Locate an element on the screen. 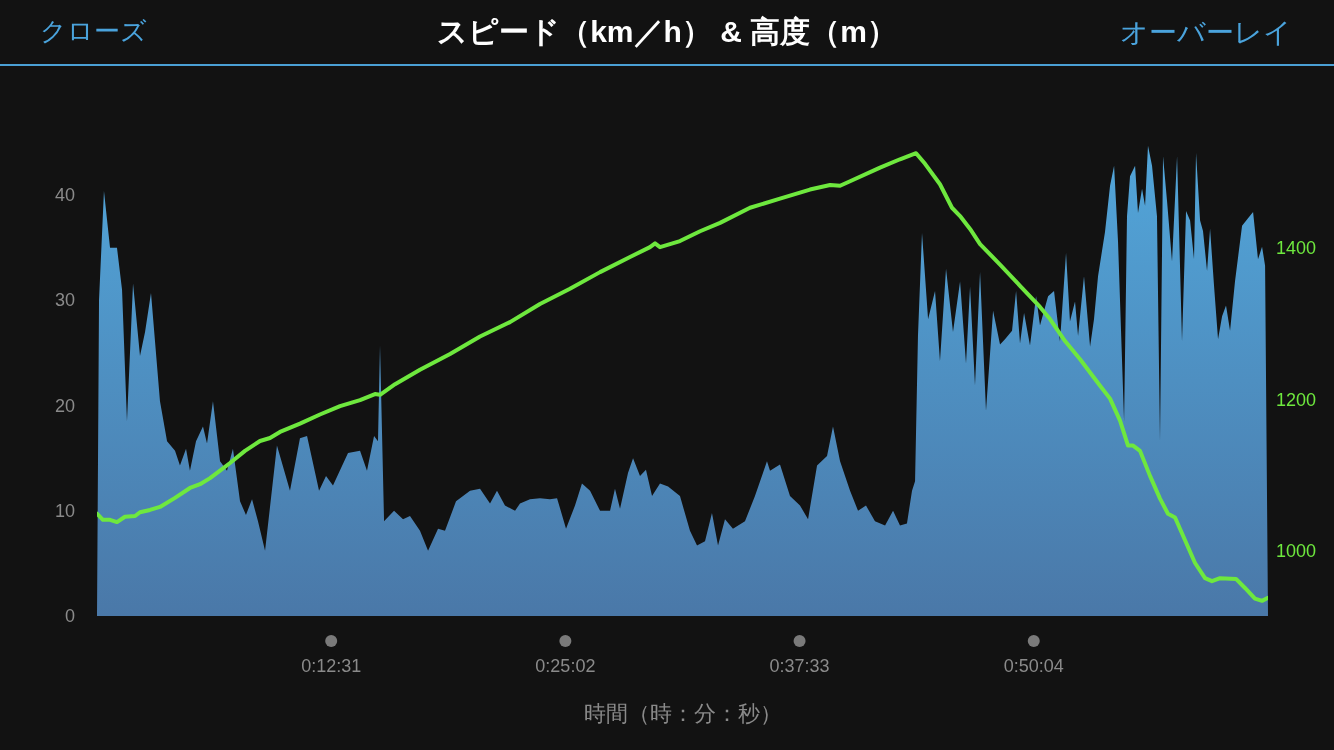 This screenshot has height=750, width=1334. y2-tick-label: 1000 is located at coordinates (1296, 551).